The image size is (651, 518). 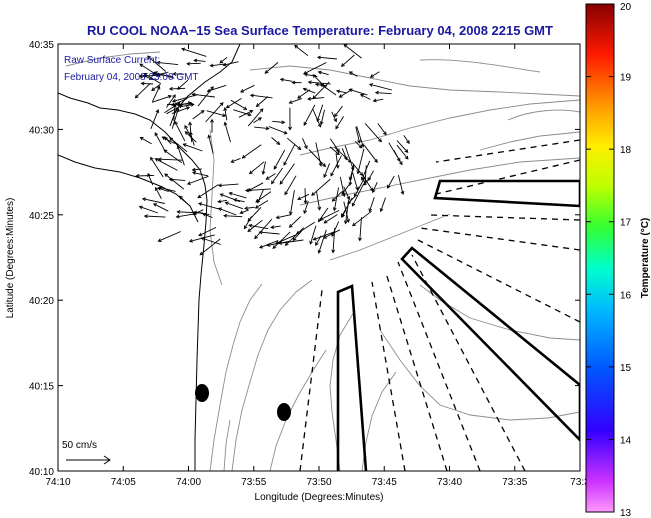 I want to click on x-tick-label: 73:3, so click(x=580, y=482).